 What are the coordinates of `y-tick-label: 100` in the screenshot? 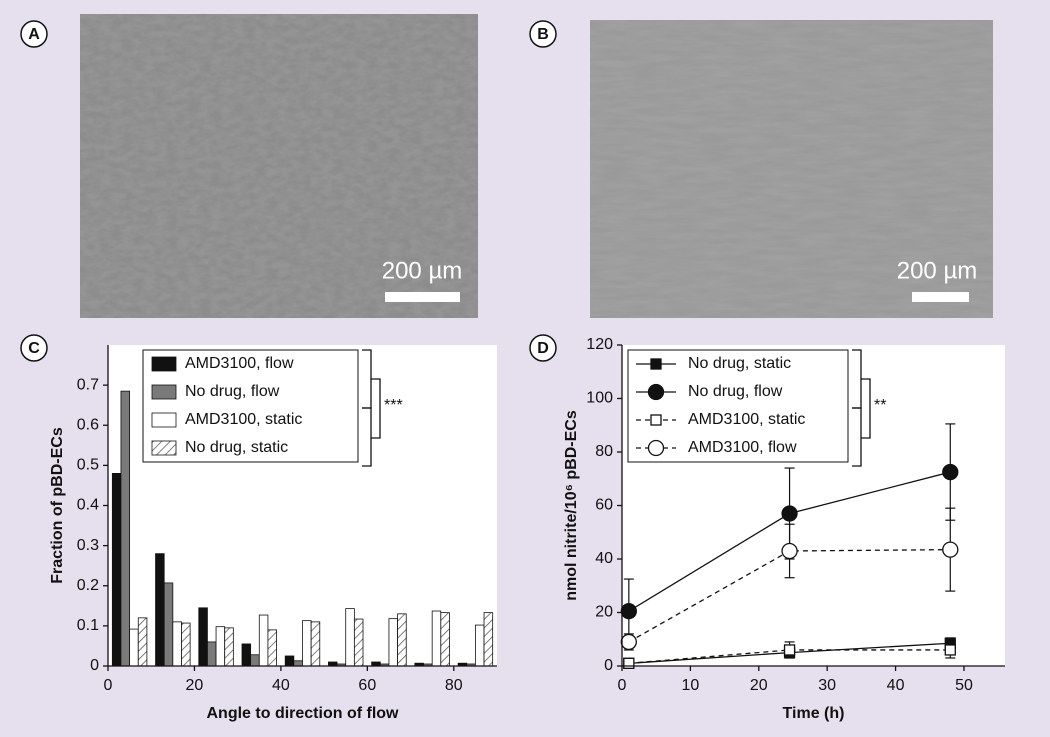 It's located at (599, 398).